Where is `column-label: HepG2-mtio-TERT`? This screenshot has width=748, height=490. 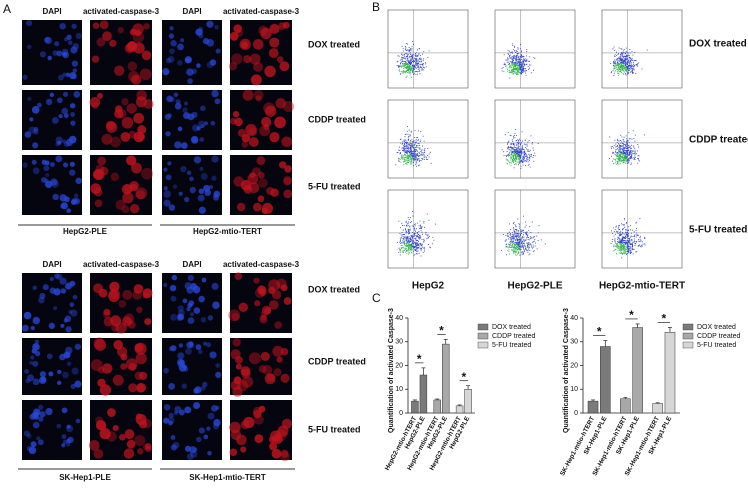
column-label: HepG2-mtio-TERT is located at coordinates (642, 286).